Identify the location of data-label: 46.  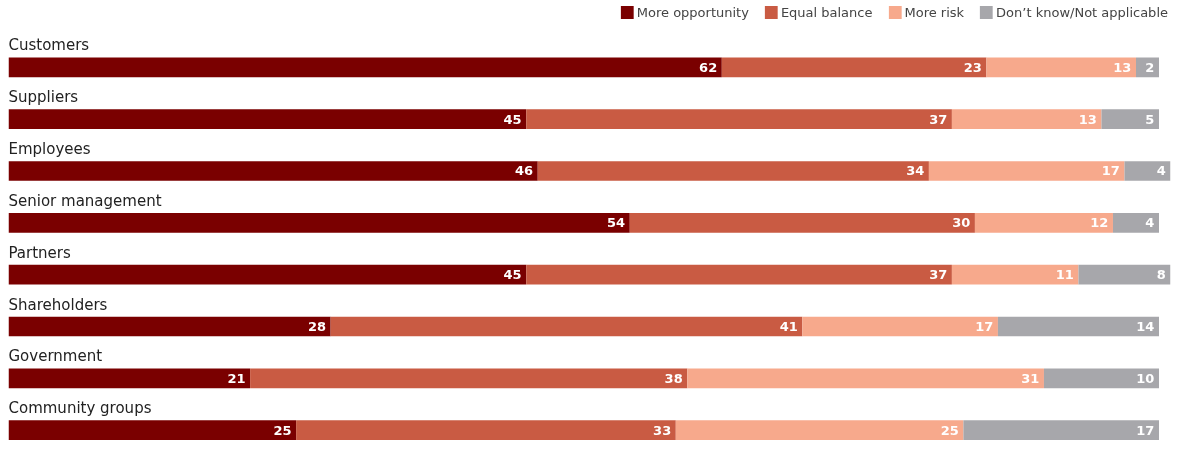
(524, 171).